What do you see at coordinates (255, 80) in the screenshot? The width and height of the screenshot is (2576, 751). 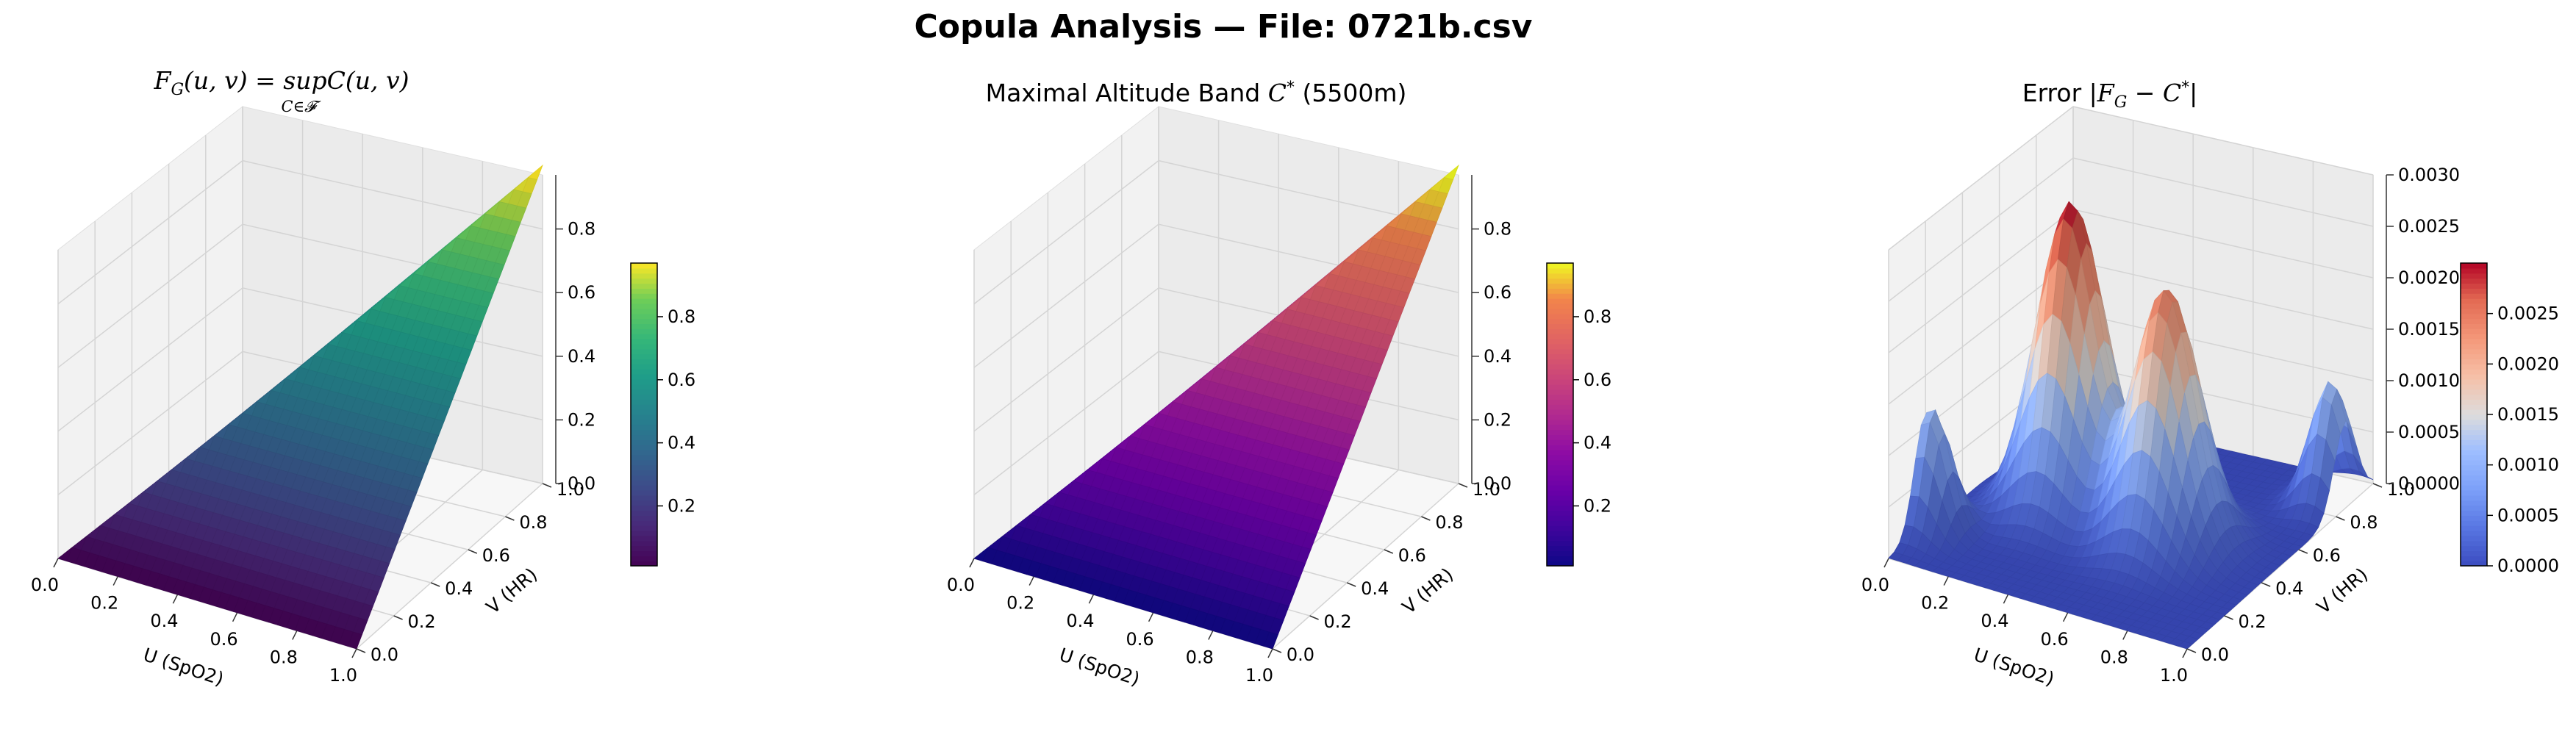 I see `panel-1-title-args: (u, v) = sup` at bounding box center [255, 80].